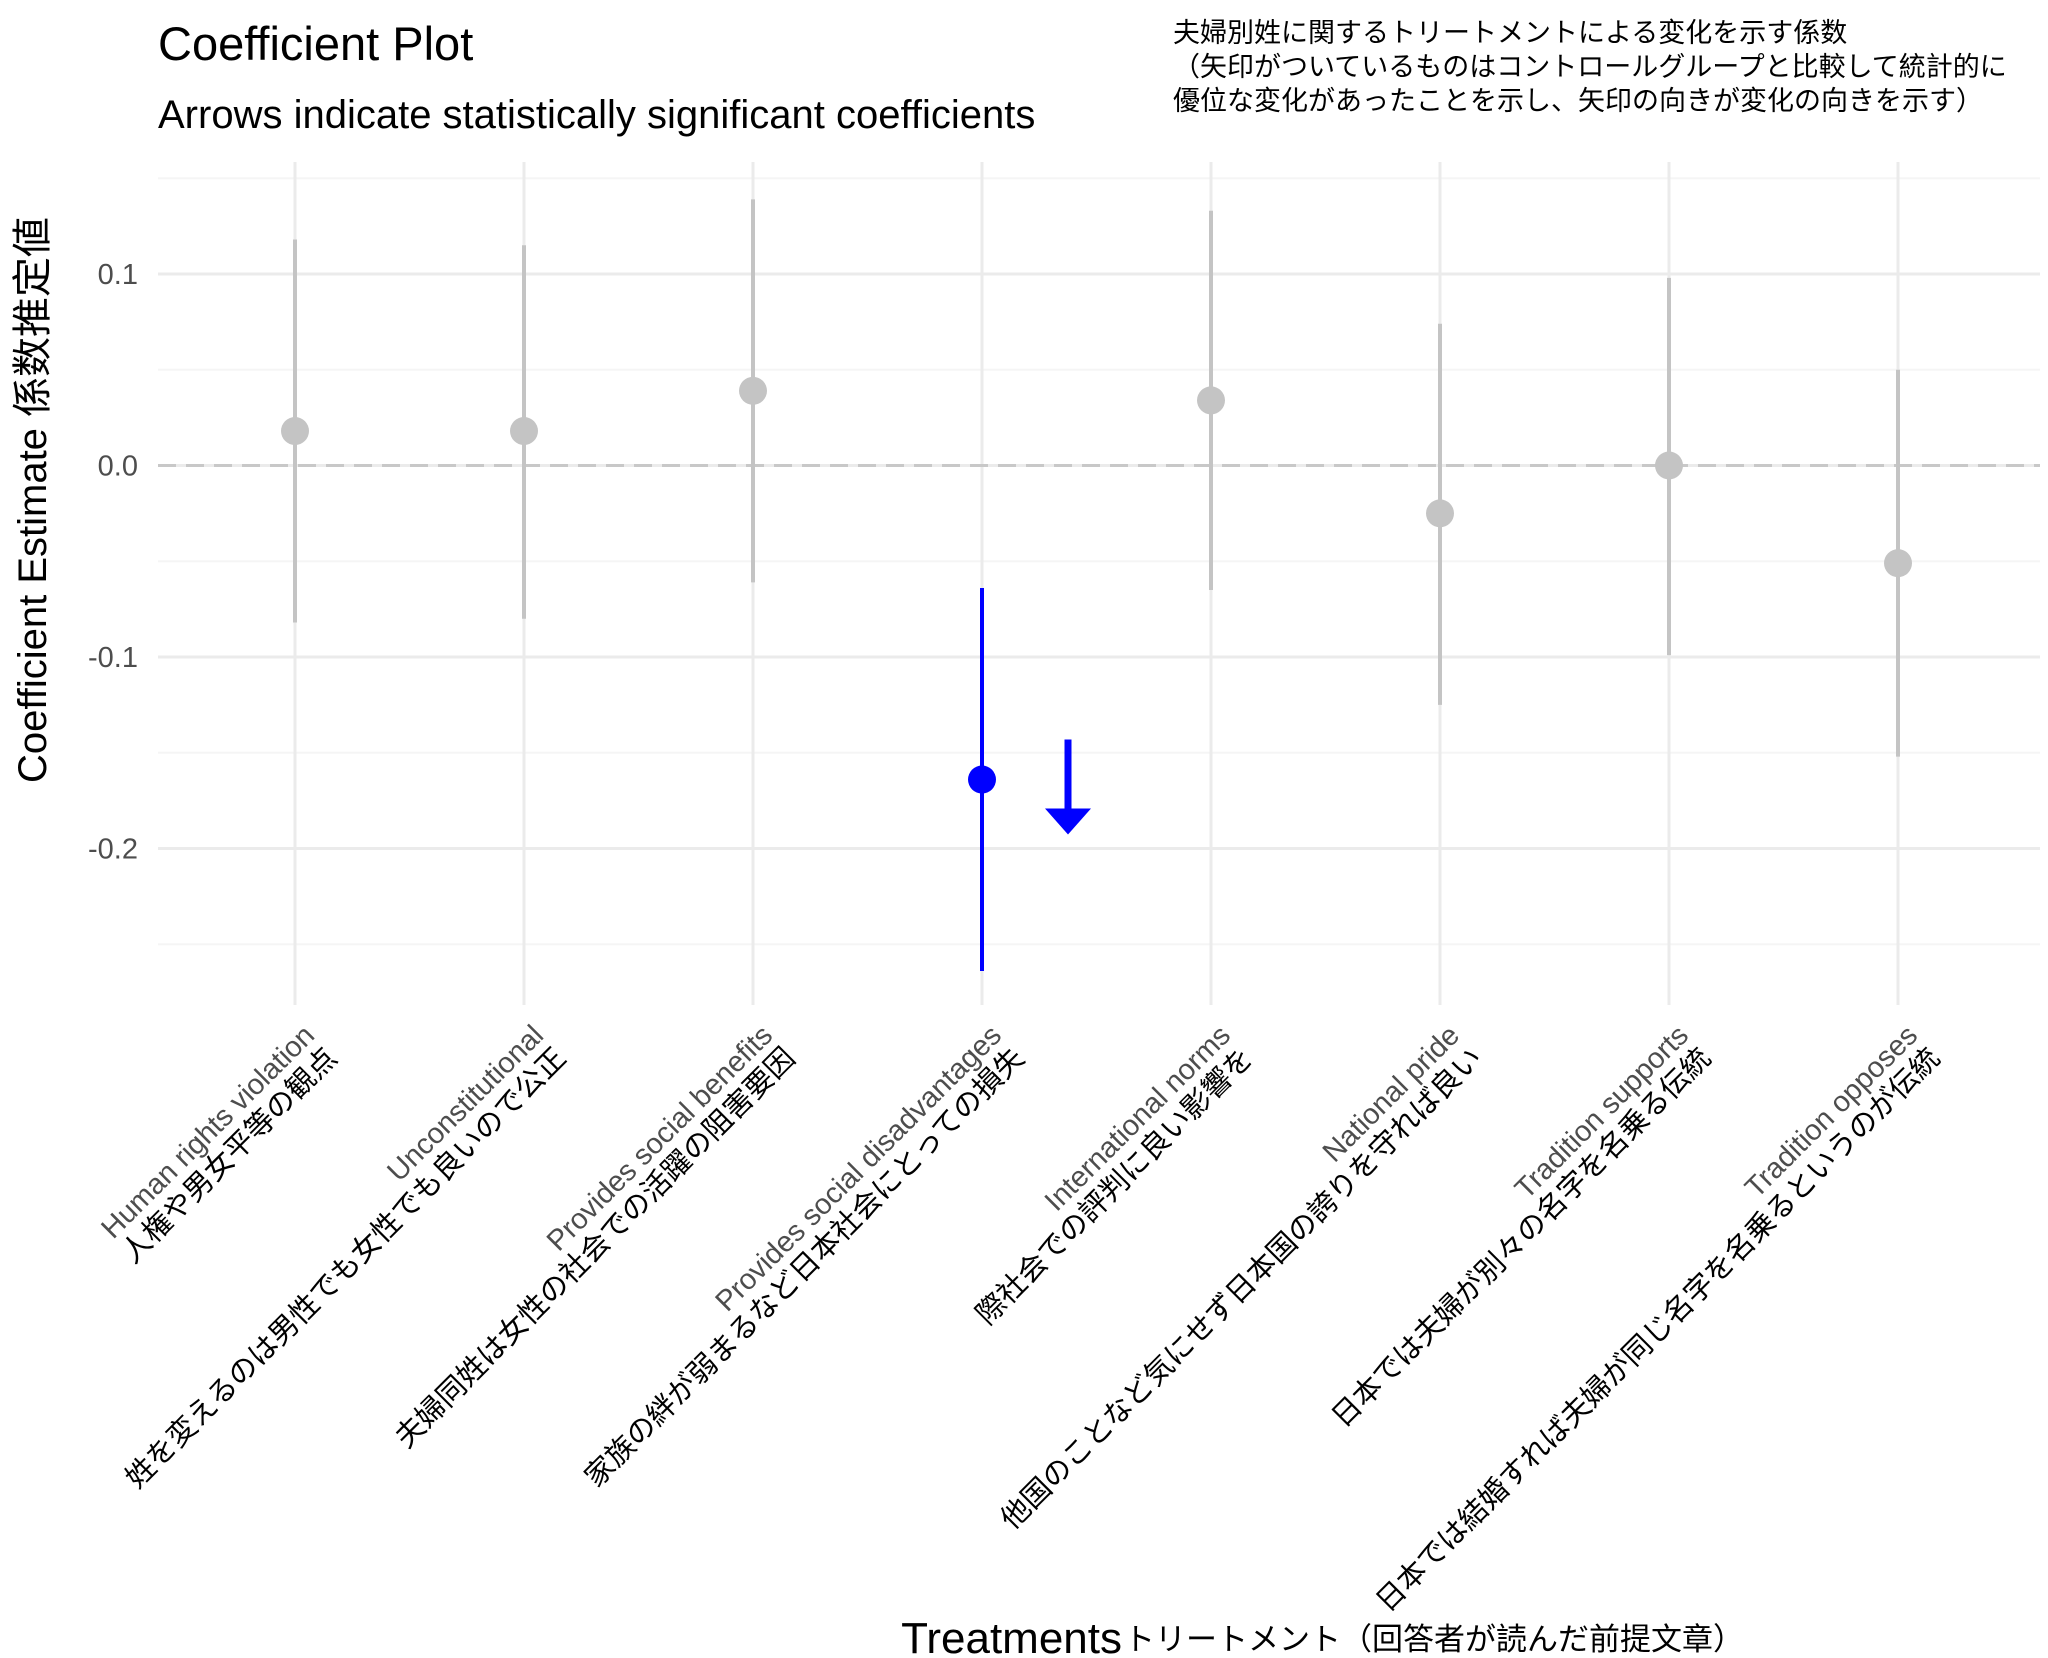  I want to click on y-tick-label: -0.2, so click(113, 850).